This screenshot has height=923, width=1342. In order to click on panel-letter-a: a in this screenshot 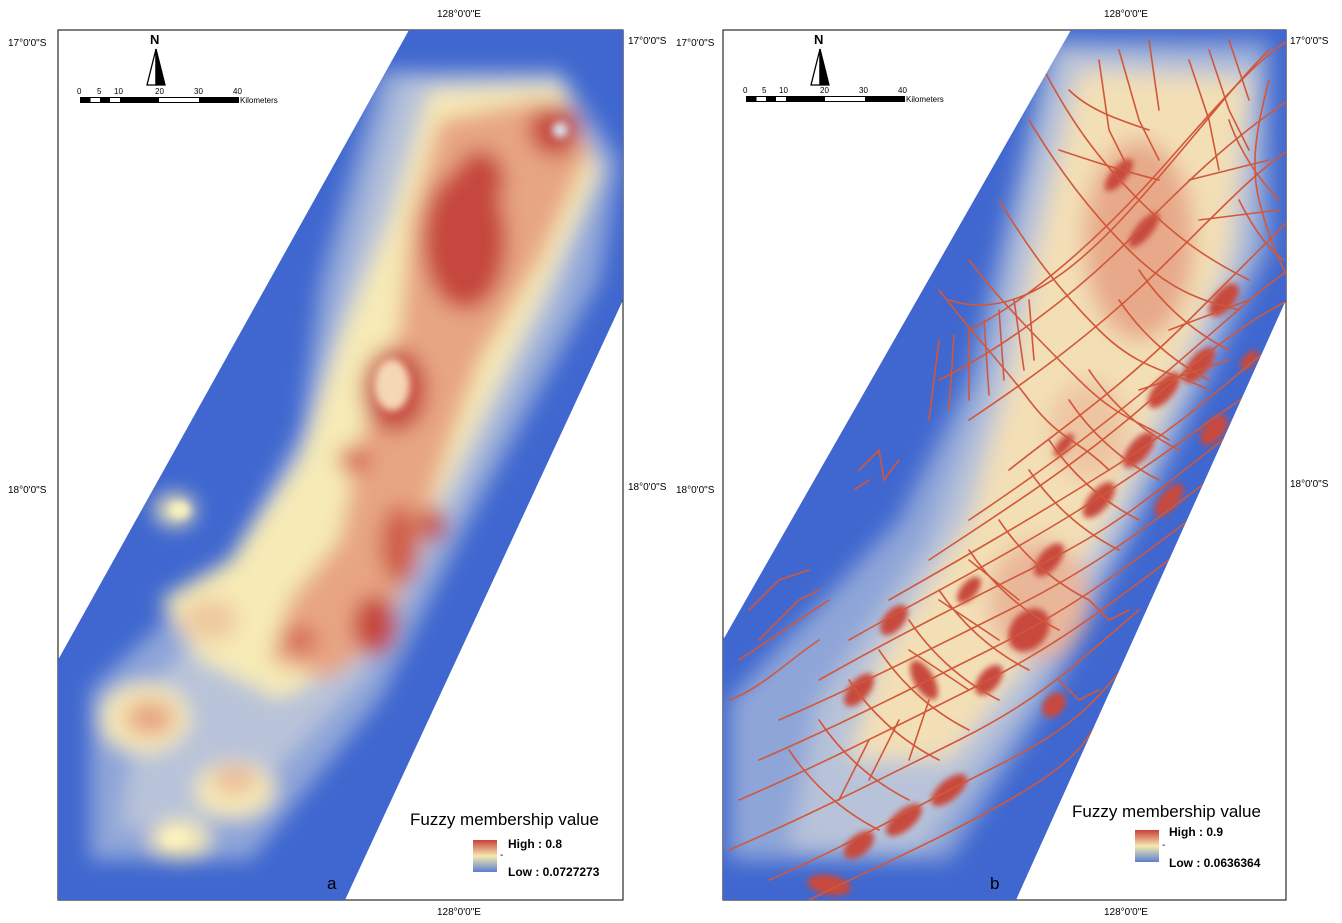, I will do `click(332, 883)`.